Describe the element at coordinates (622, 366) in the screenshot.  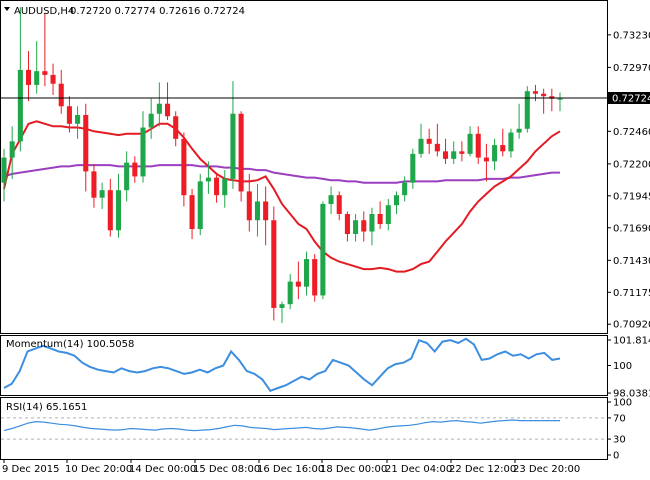
I see `momentum-tick-label: 100` at that location.